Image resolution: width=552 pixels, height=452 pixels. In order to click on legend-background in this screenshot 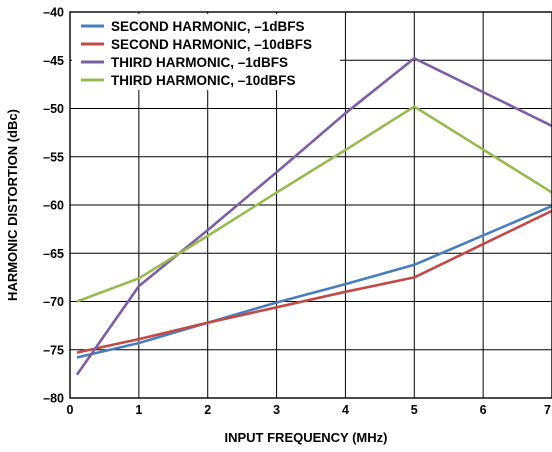, I will do `click(206, 52)`.